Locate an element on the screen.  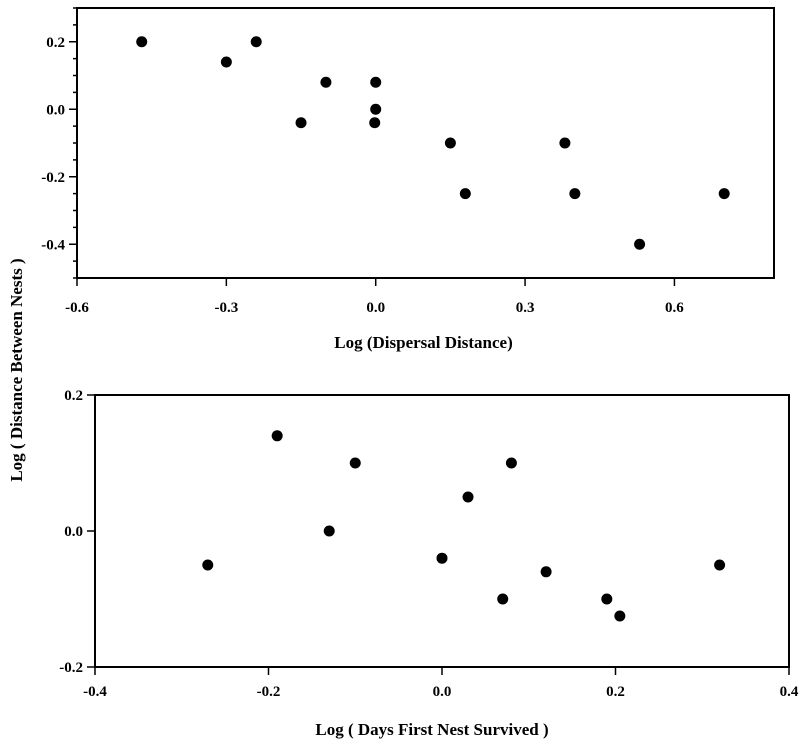
x-tick-label: 0.6 is located at coordinates (674, 308).